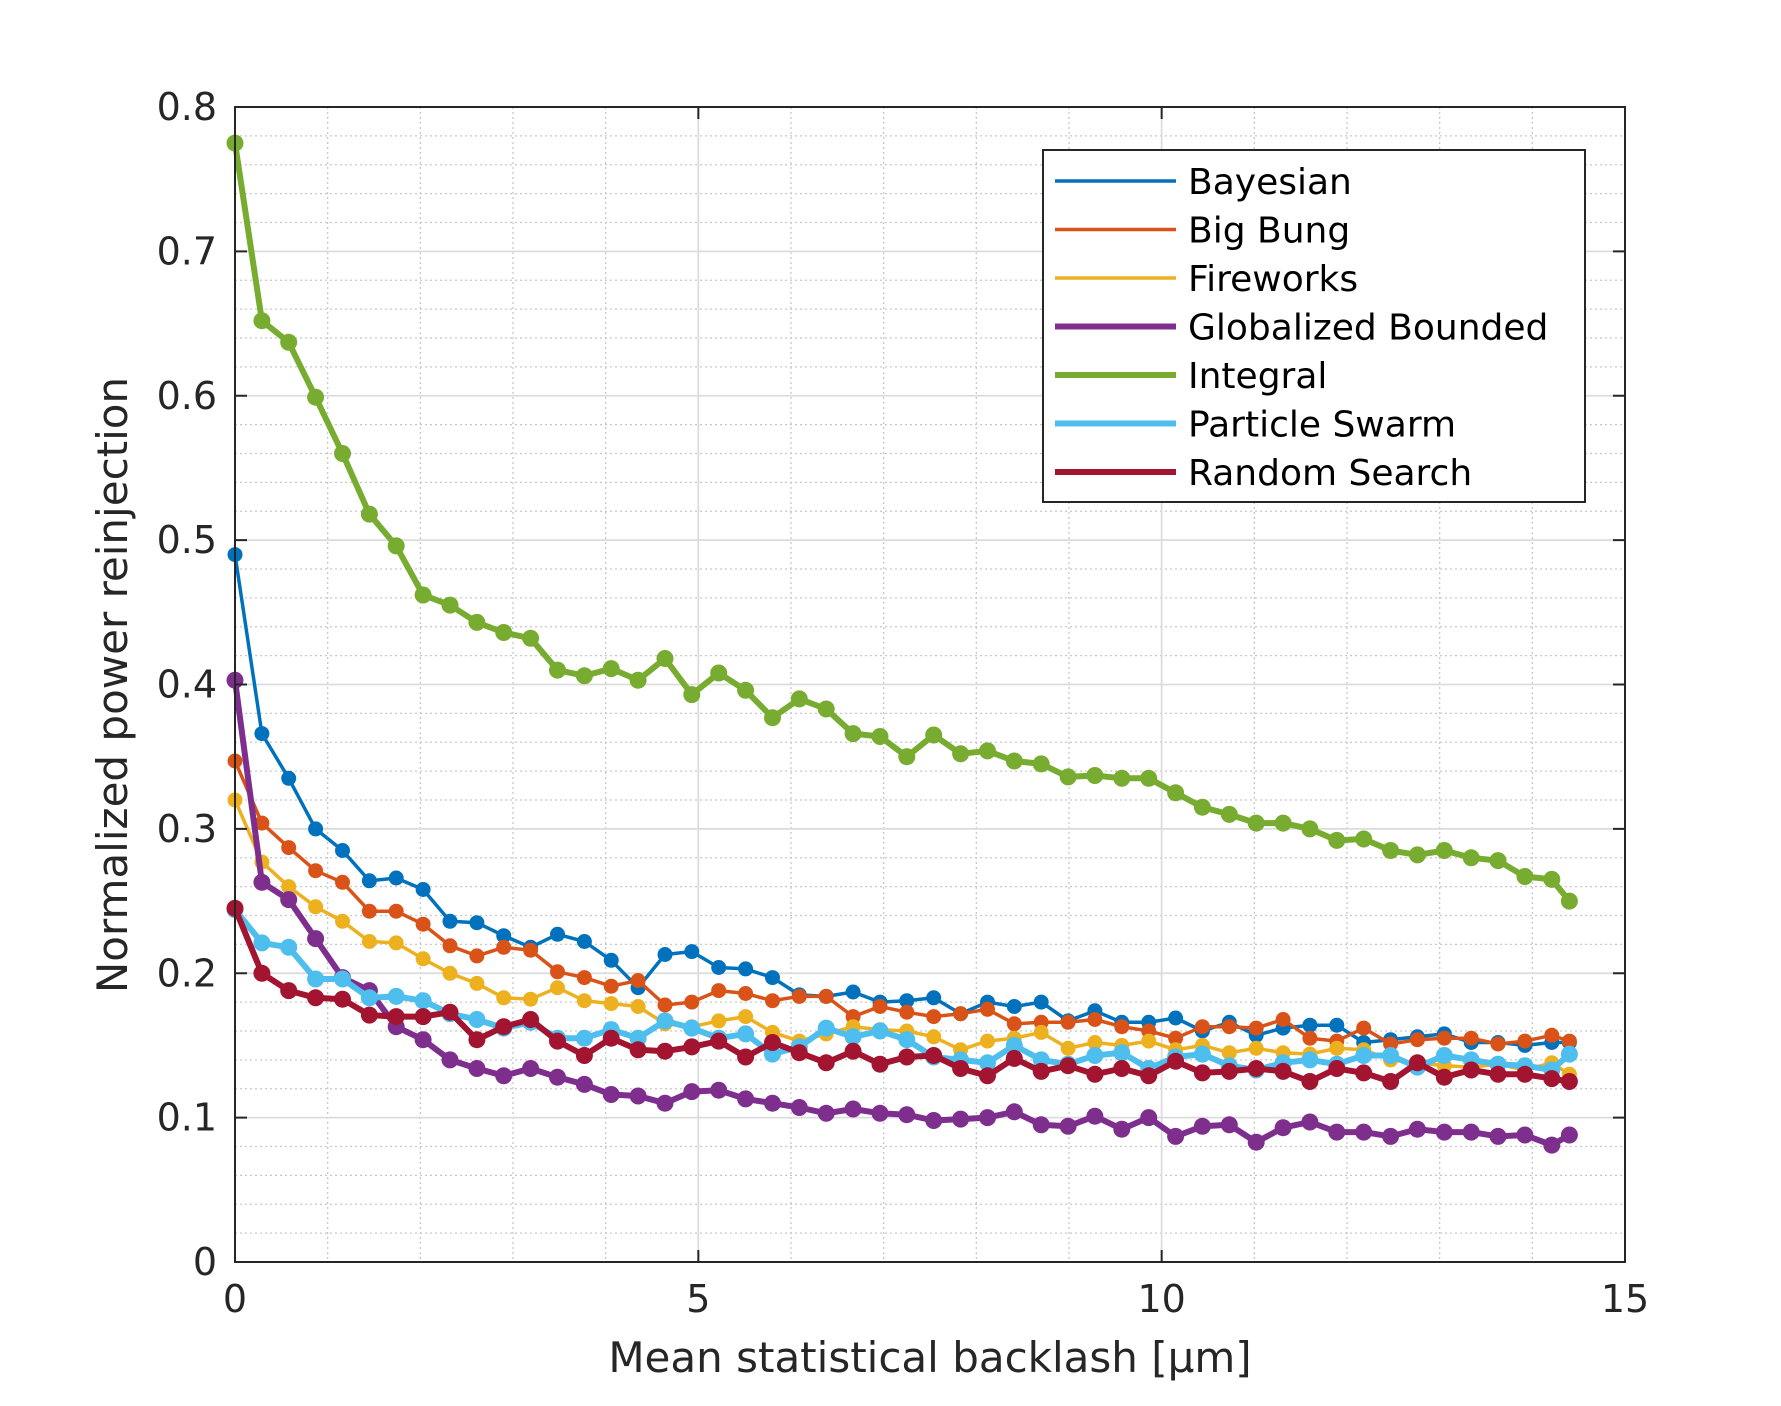  What do you see at coordinates (902, 994) in the screenshot?
I see `series-random-search` at bounding box center [902, 994].